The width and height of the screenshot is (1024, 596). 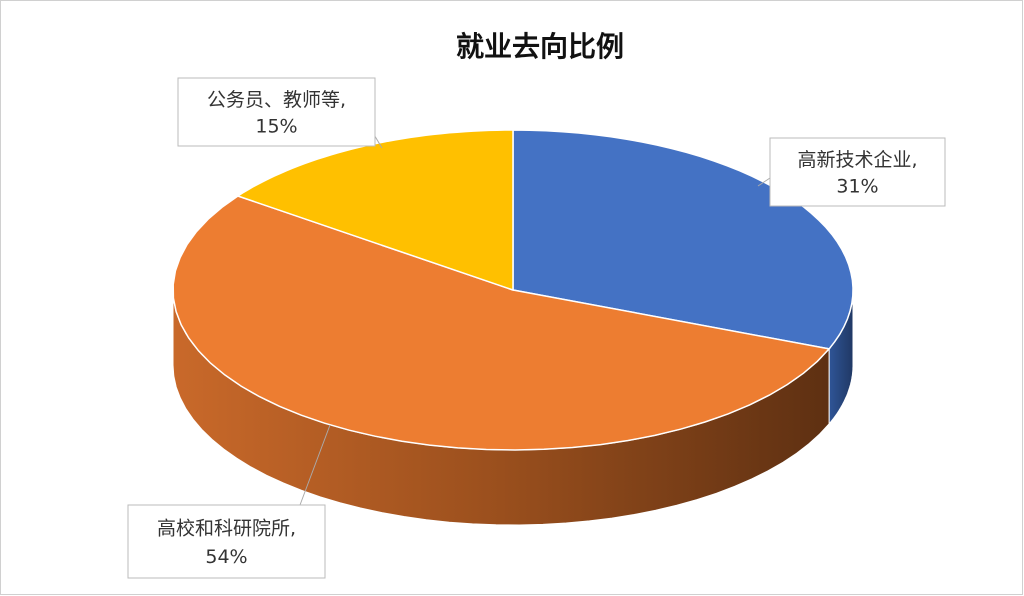 What do you see at coordinates (857, 186) in the screenshot?
I see `value-label: 31%` at bounding box center [857, 186].